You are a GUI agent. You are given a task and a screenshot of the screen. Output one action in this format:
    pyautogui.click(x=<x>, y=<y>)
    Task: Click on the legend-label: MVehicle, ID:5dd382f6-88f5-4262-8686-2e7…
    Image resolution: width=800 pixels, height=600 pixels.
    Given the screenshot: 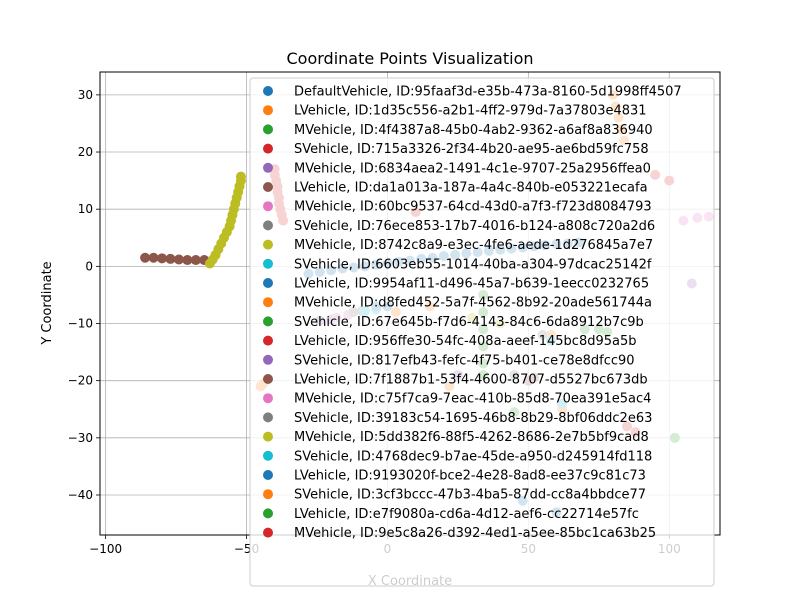 What is the action you would take?
    pyautogui.click(x=471, y=437)
    